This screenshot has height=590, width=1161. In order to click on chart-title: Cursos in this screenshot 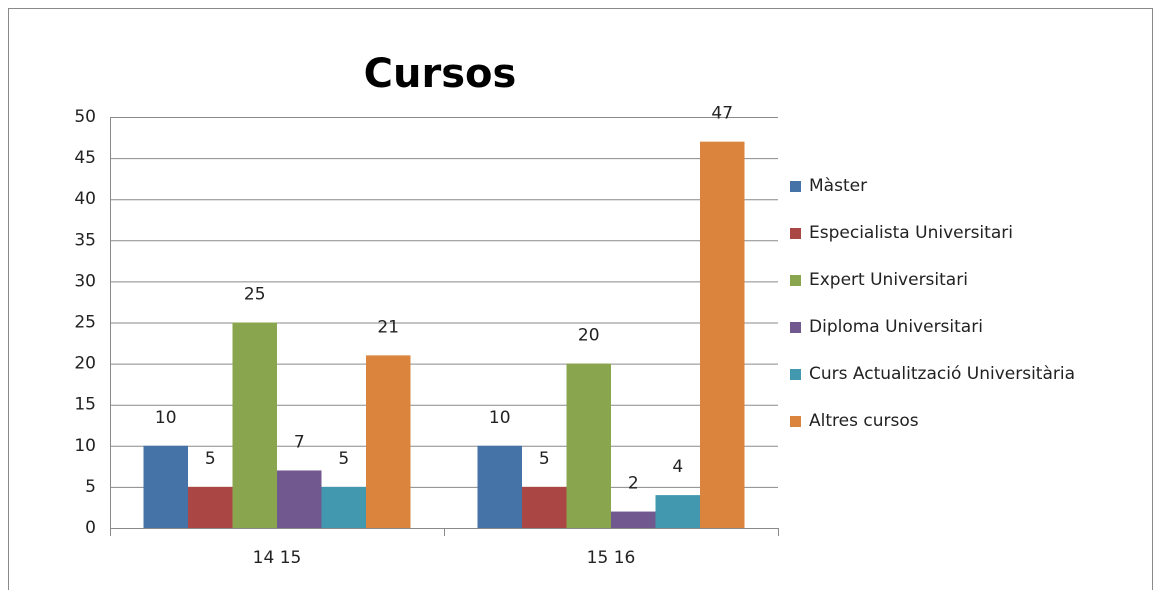, I will do `click(440, 74)`.